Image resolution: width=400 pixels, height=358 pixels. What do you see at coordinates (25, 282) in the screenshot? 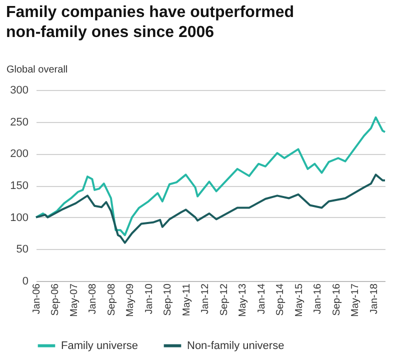
I see `y-tick-label: 0` at bounding box center [25, 282].